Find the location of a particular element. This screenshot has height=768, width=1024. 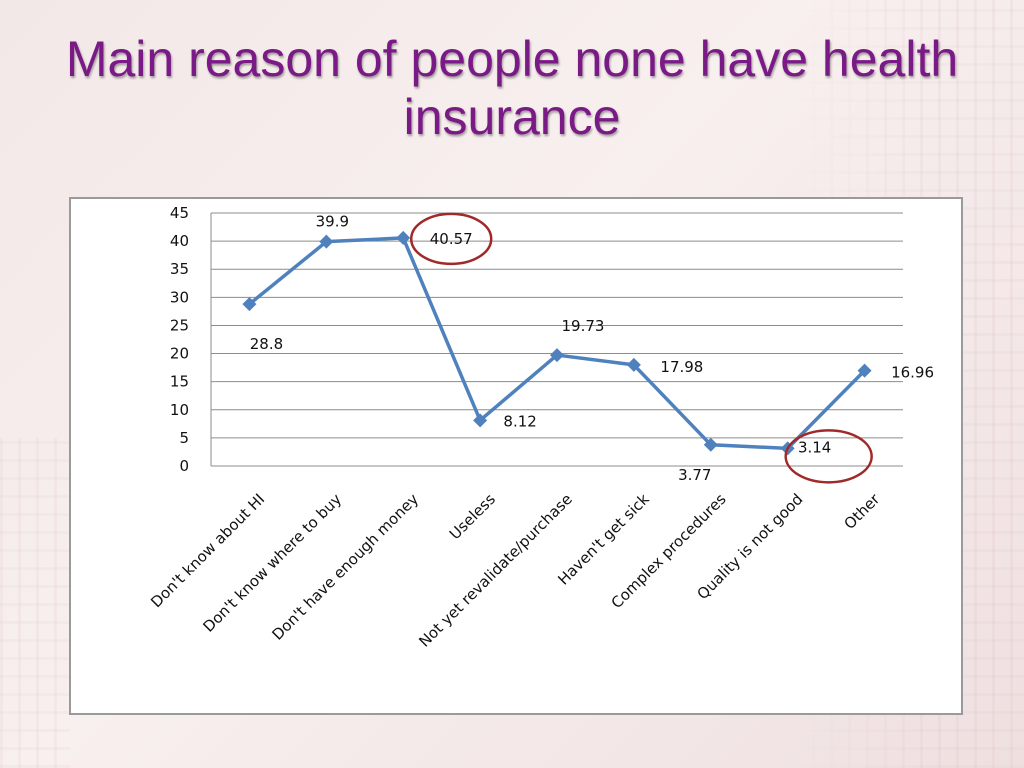

y-tick-label: 15 is located at coordinates (179, 382).